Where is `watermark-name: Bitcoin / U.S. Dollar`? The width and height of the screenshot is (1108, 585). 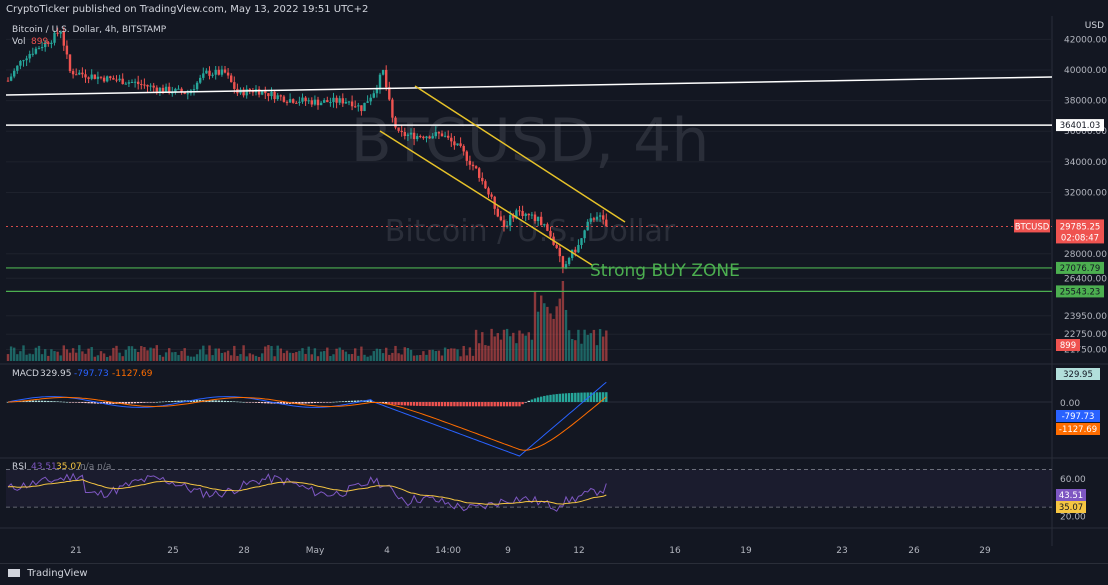 watermark-name: Bitcoin / U.S. Dollar is located at coordinates (530, 231).